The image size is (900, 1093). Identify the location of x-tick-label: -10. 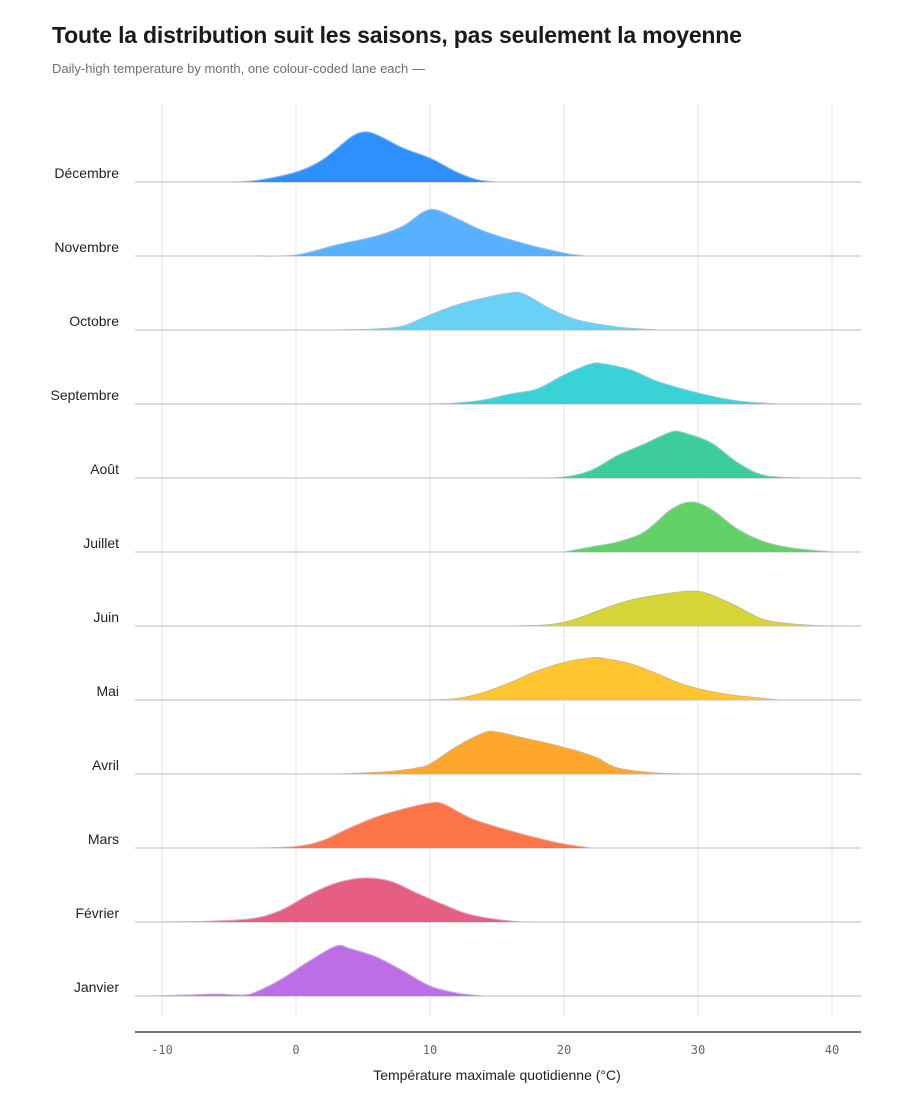
(162, 1050).